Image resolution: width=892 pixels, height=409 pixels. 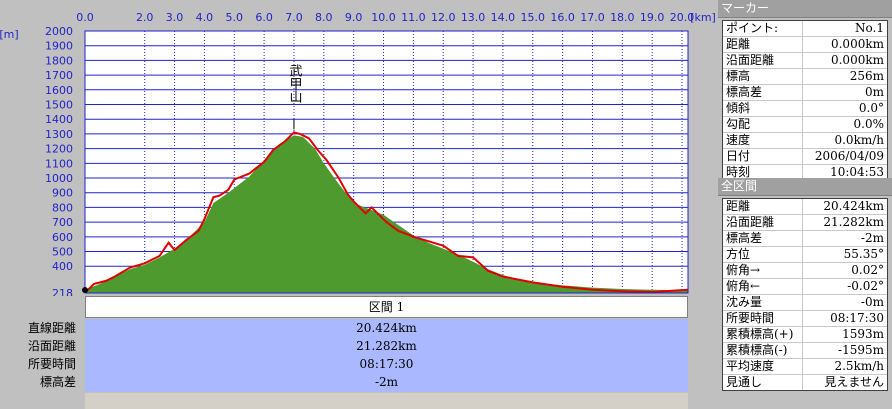 I want to click on start-marker-icon, so click(x=85, y=290).